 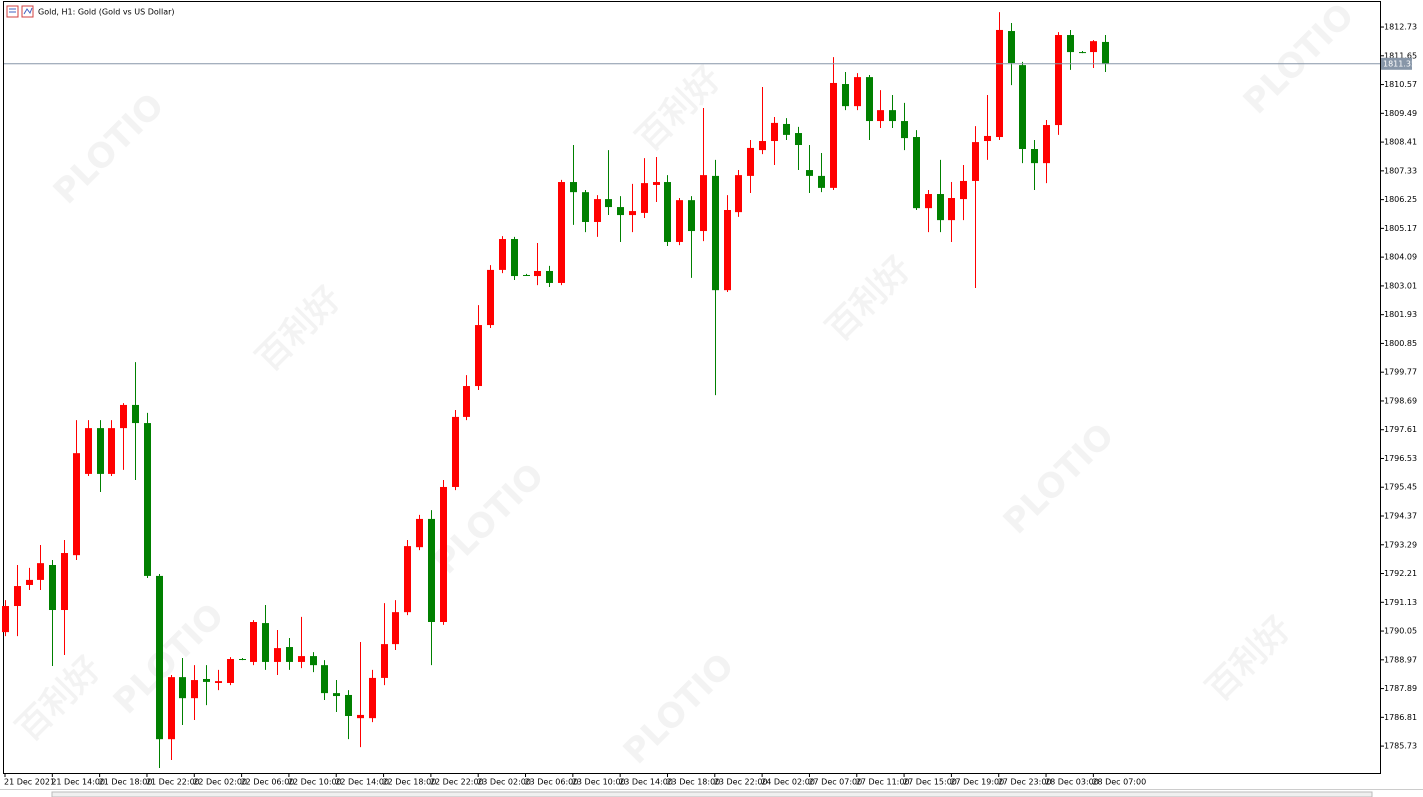 I want to click on y-tick-label: 1791.13, so click(x=1400, y=602).